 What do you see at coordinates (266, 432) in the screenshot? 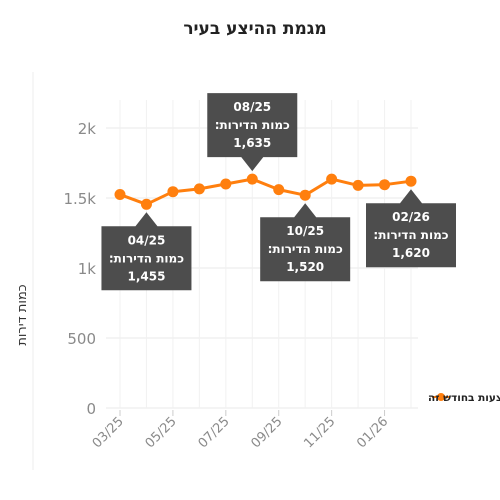
I see `x-tick-label: 09/25` at bounding box center [266, 432].